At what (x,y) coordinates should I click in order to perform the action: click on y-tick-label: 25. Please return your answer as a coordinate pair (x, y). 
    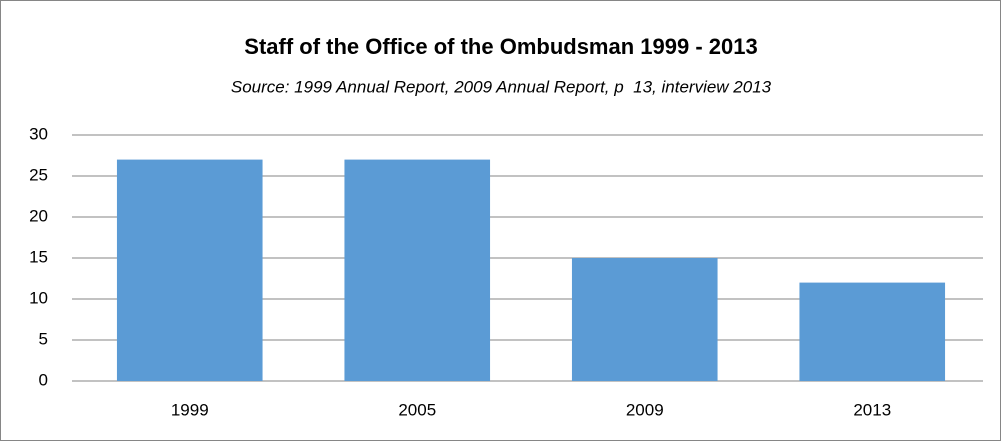
    Looking at the image, I should click on (38, 174).